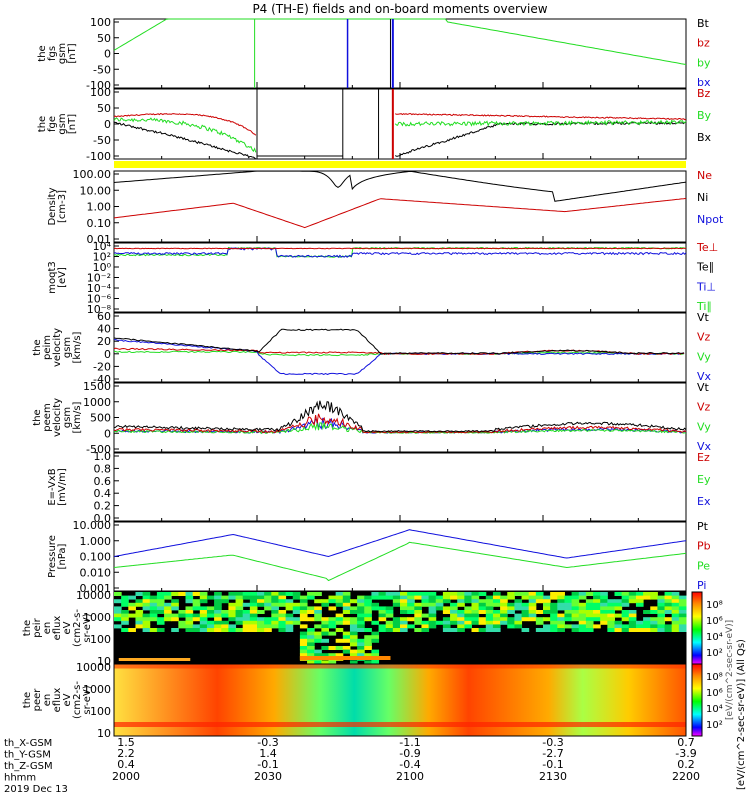  I want to click on y-tick-label: -20, so click(102, 366).